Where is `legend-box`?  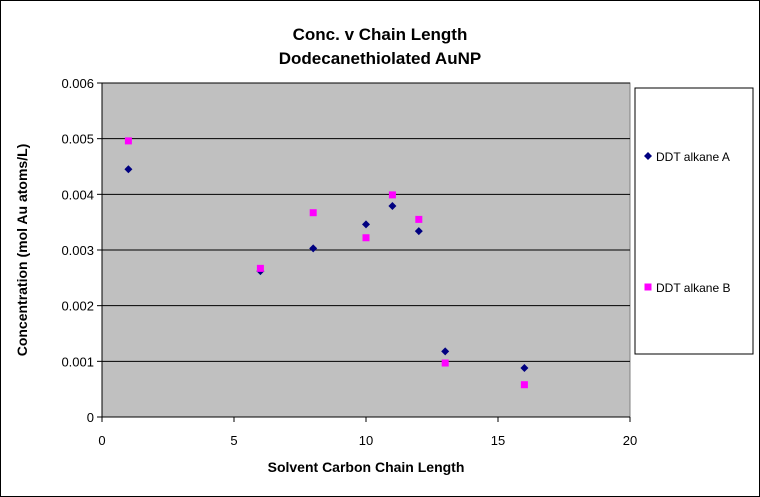
legend-box is located at coordinates (694, 221).